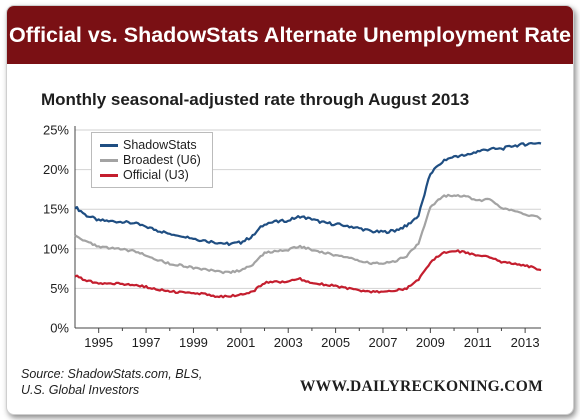  Describe the element at coordinates (56, 209) in the screenshot. I see `y-tick-label: 15%` at that location.